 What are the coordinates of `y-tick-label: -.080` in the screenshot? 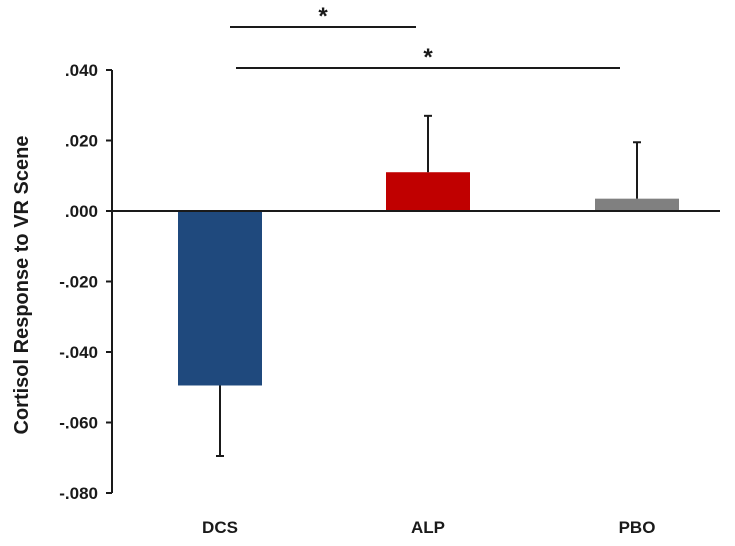 It's located at (78, 493).